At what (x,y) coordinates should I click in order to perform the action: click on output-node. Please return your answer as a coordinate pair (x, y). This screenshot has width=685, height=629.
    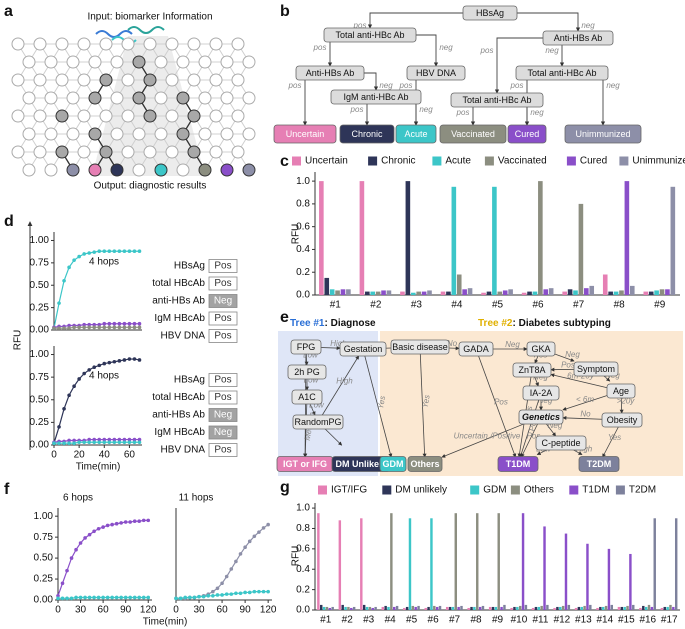
    Looking at the image, I should click on (29, 170).